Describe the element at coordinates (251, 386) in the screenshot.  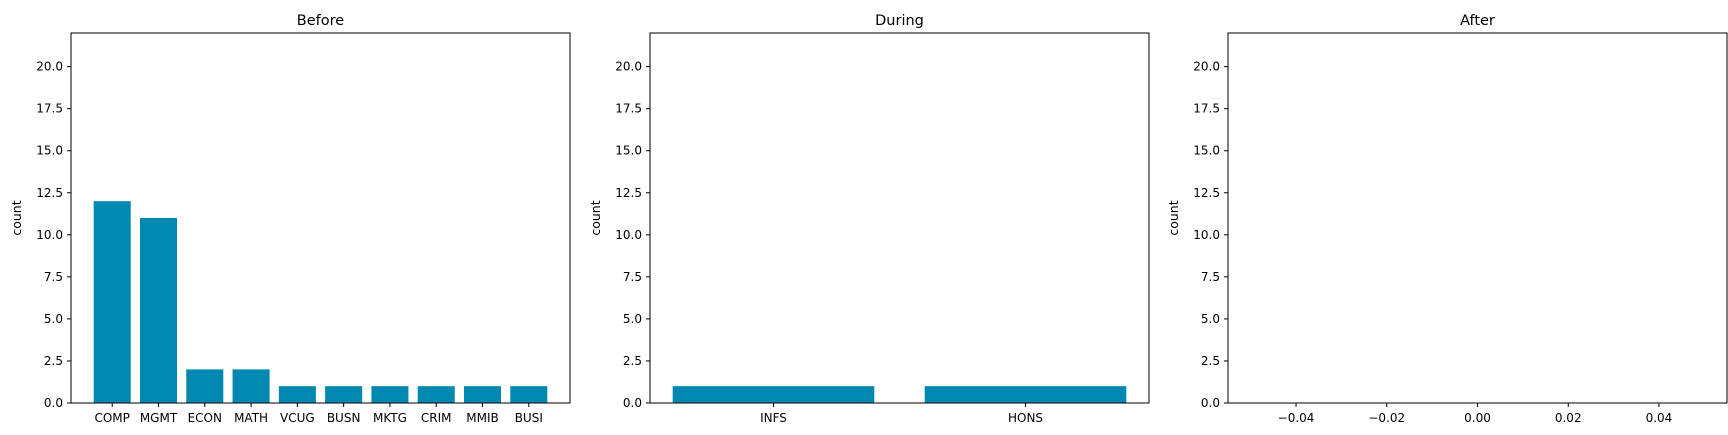
I see `bar-math` at that location.